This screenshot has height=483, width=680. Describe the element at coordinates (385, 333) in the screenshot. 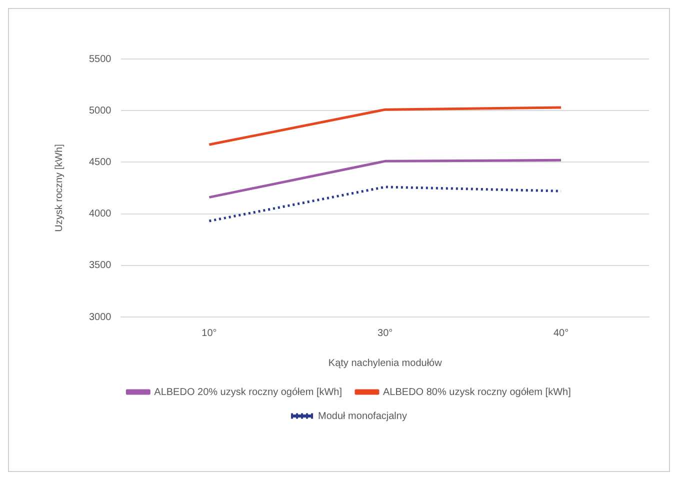

I see `x-tick-label: 30°` at that location.